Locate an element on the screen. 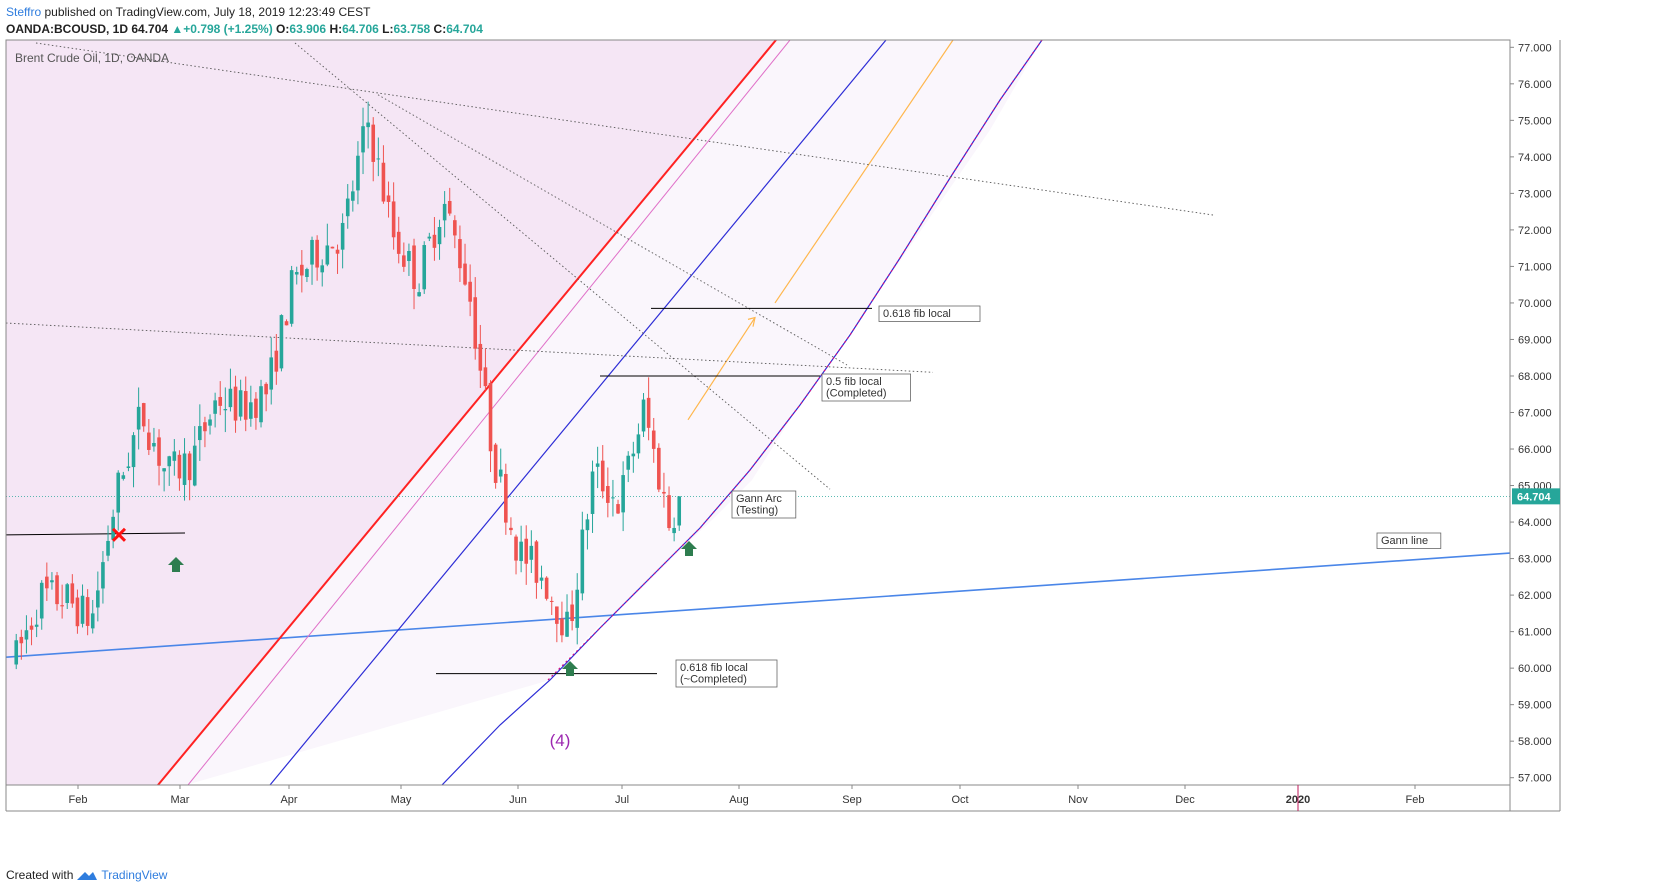 The height and width of the screenshot is (892, 1653). last-price-tag is located at coordinates (1536, 496).